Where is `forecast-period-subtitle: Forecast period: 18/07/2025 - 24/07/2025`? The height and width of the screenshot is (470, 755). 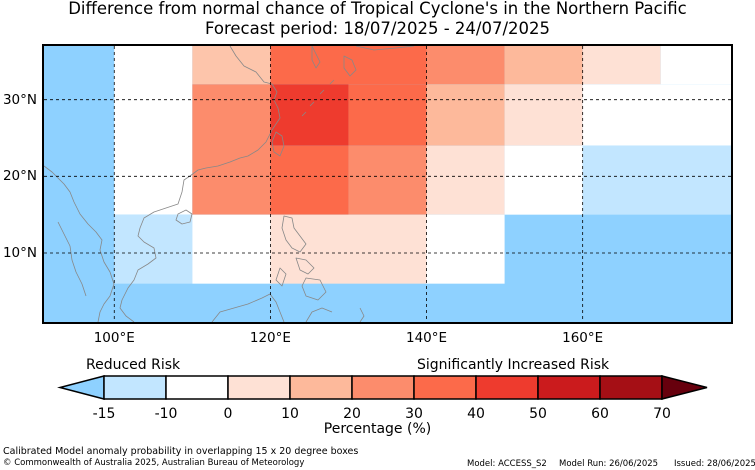 forecast-period-subtitle: Forecast period: 18/07/2025 - 24/07/2025 is located at coordinates (377, 28).